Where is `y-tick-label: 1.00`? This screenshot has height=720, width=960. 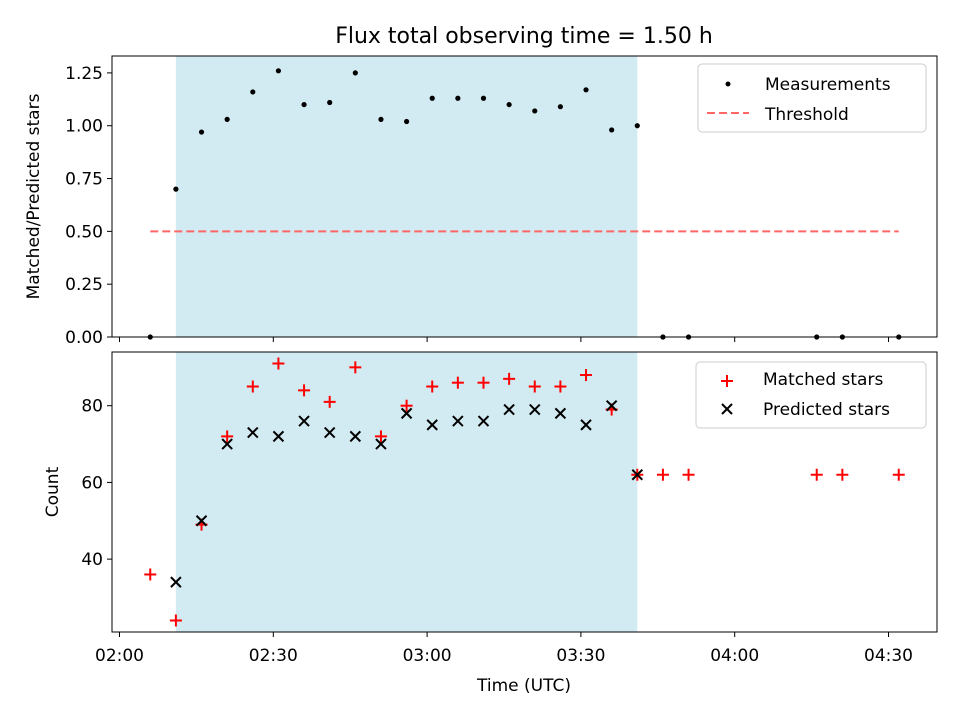 y-tick-label: 1.00 is located at coordinates (84, 127).